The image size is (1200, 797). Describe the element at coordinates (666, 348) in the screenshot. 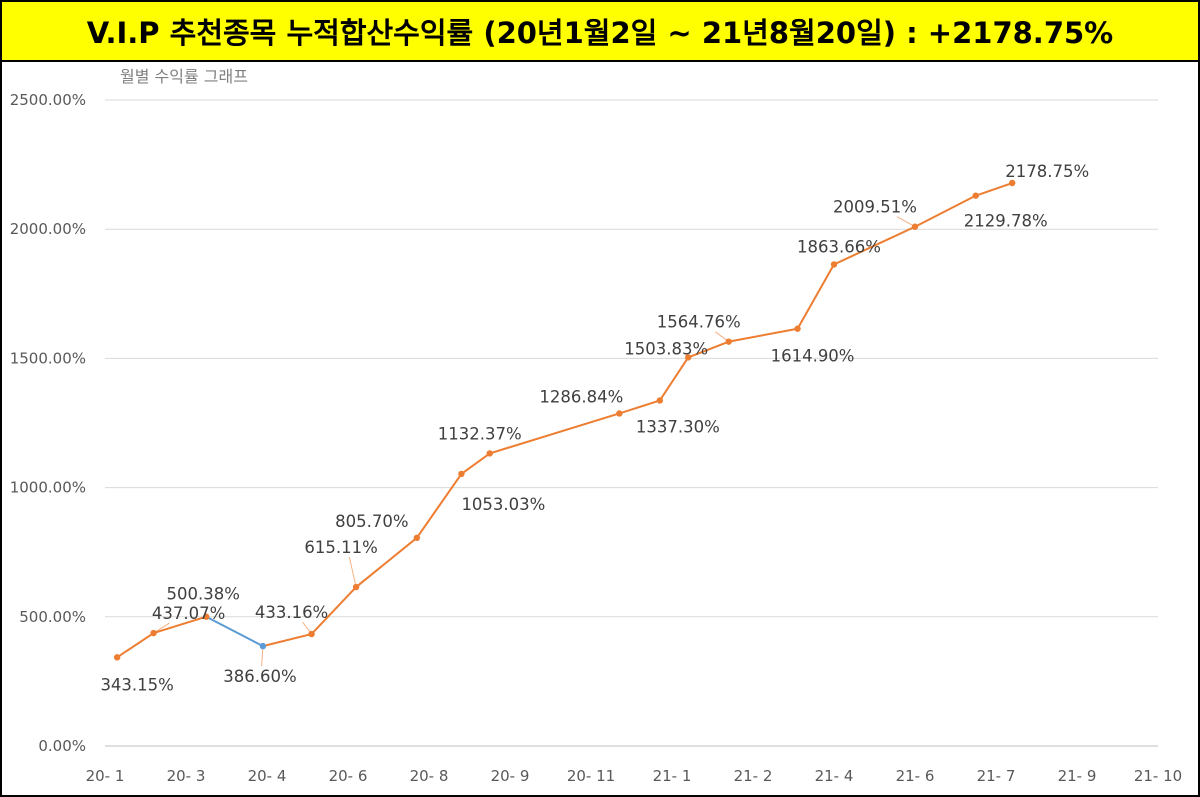

I see `data-label: 1503.83%` at that location.